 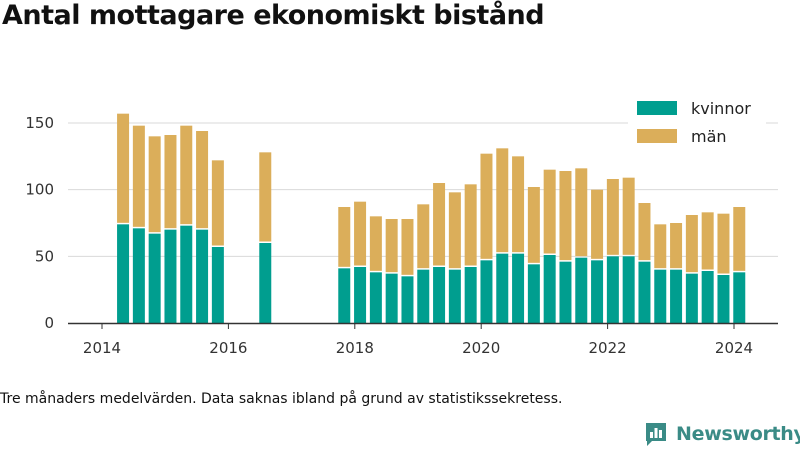 I want to click on x-tick-label: 2014, so click(x=102, y=348).